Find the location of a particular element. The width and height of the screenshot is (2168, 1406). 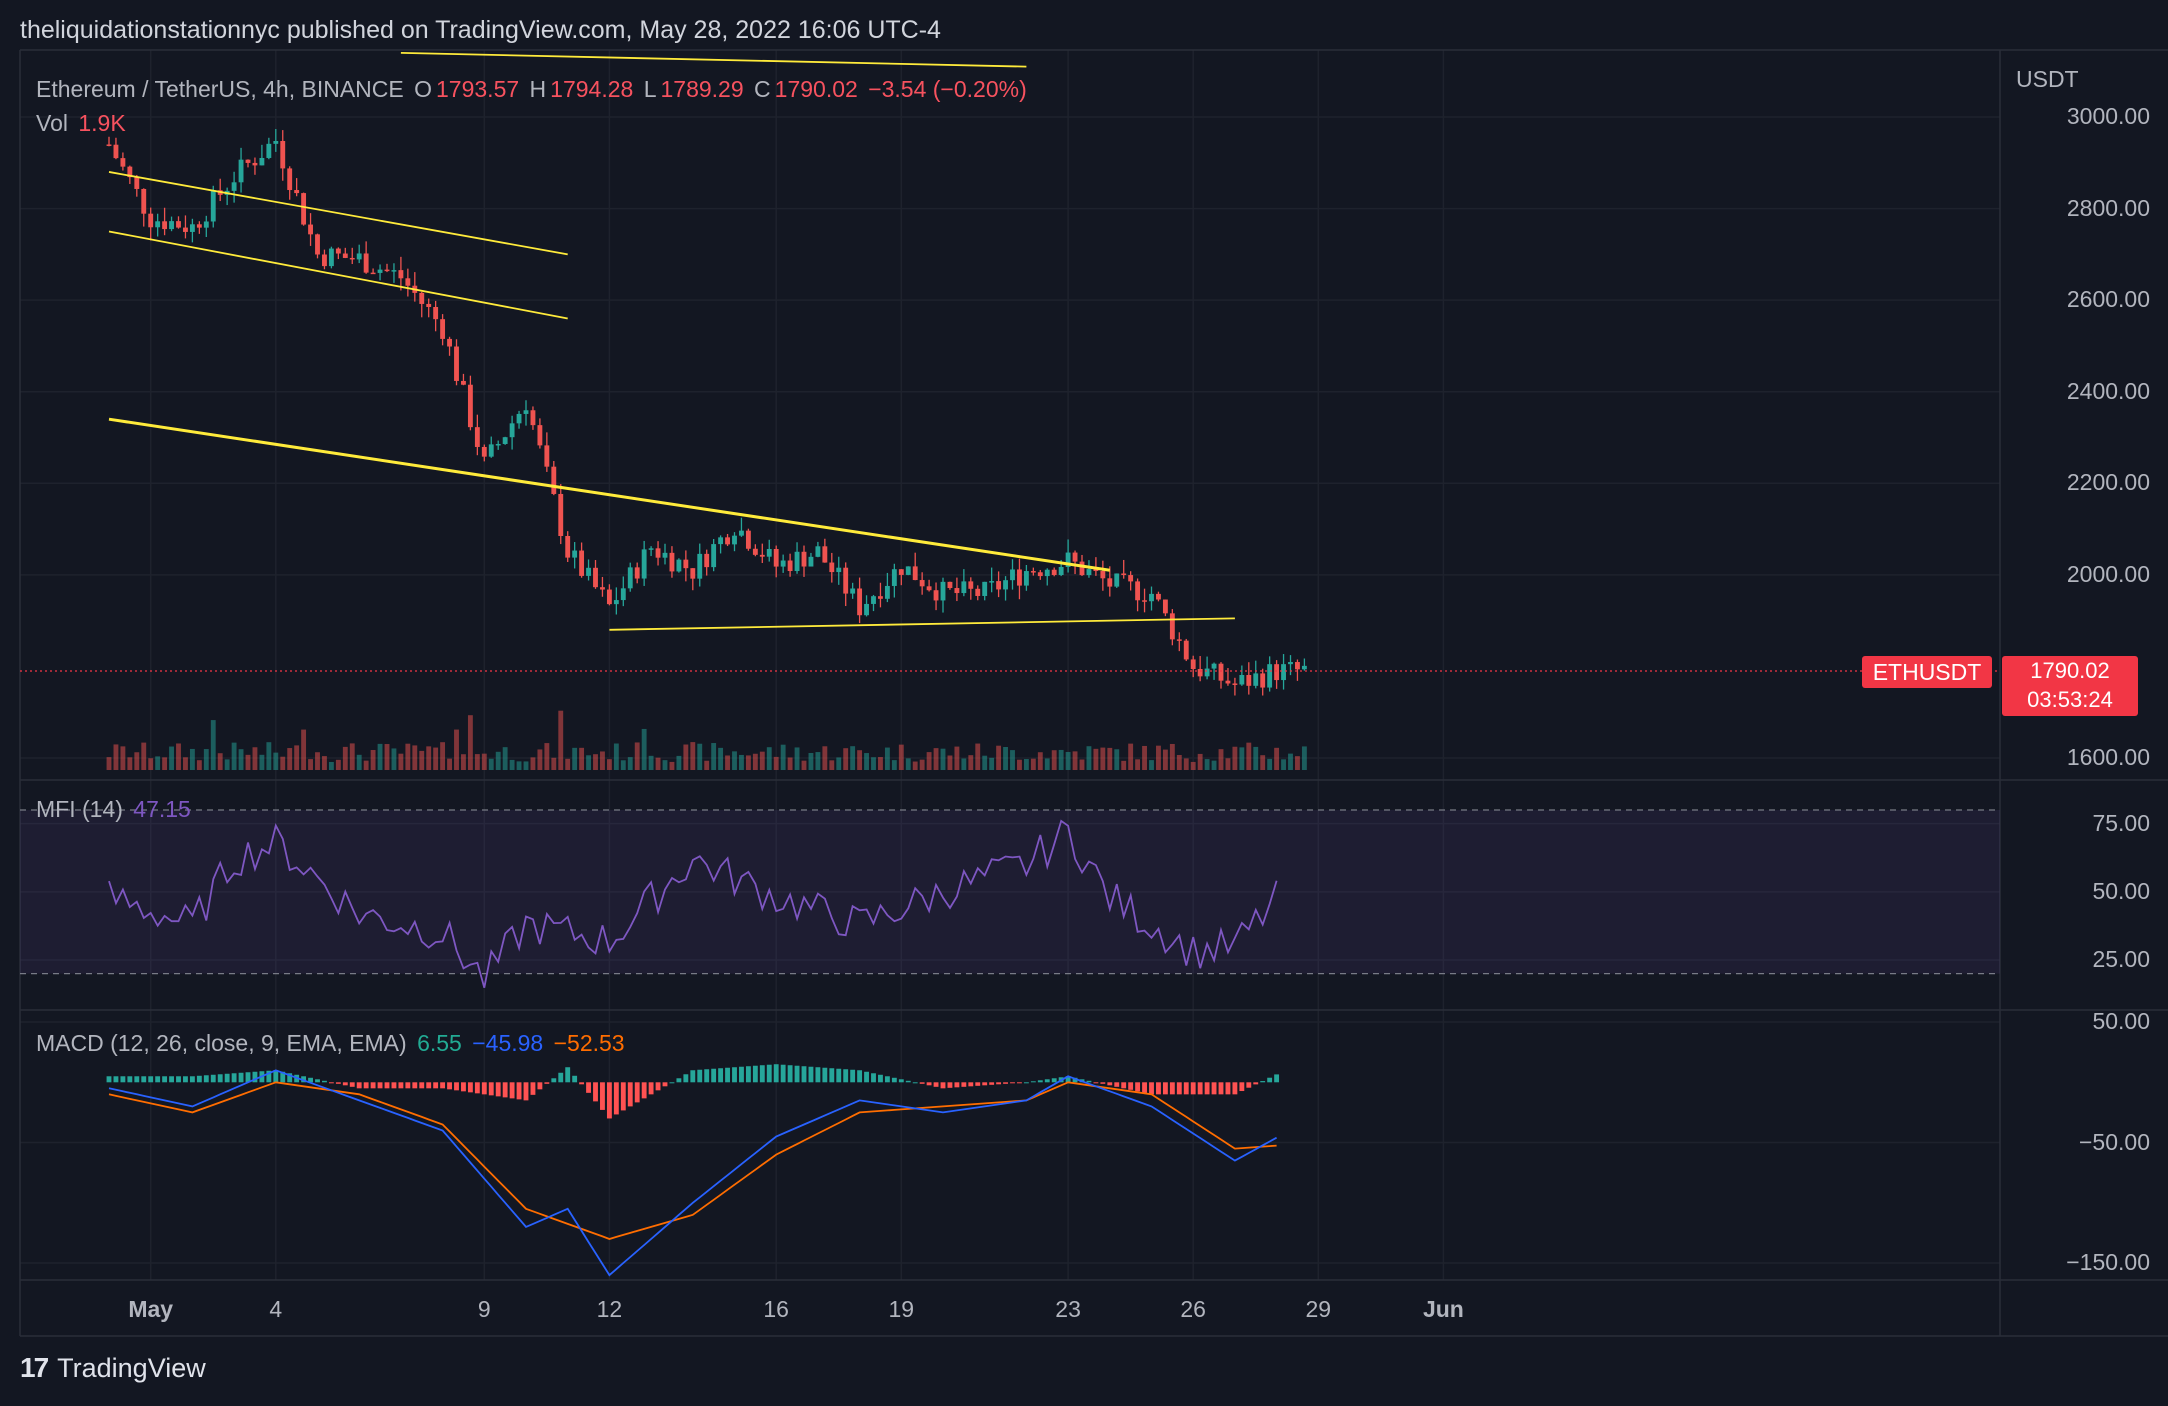

mfi-label: MFI (14) is located at coordinates (79, 809).